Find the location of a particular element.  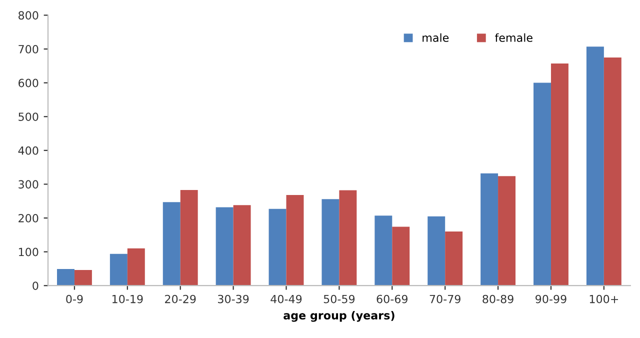

x-tick-label: 50-59 is located at coordinates (339, 299).